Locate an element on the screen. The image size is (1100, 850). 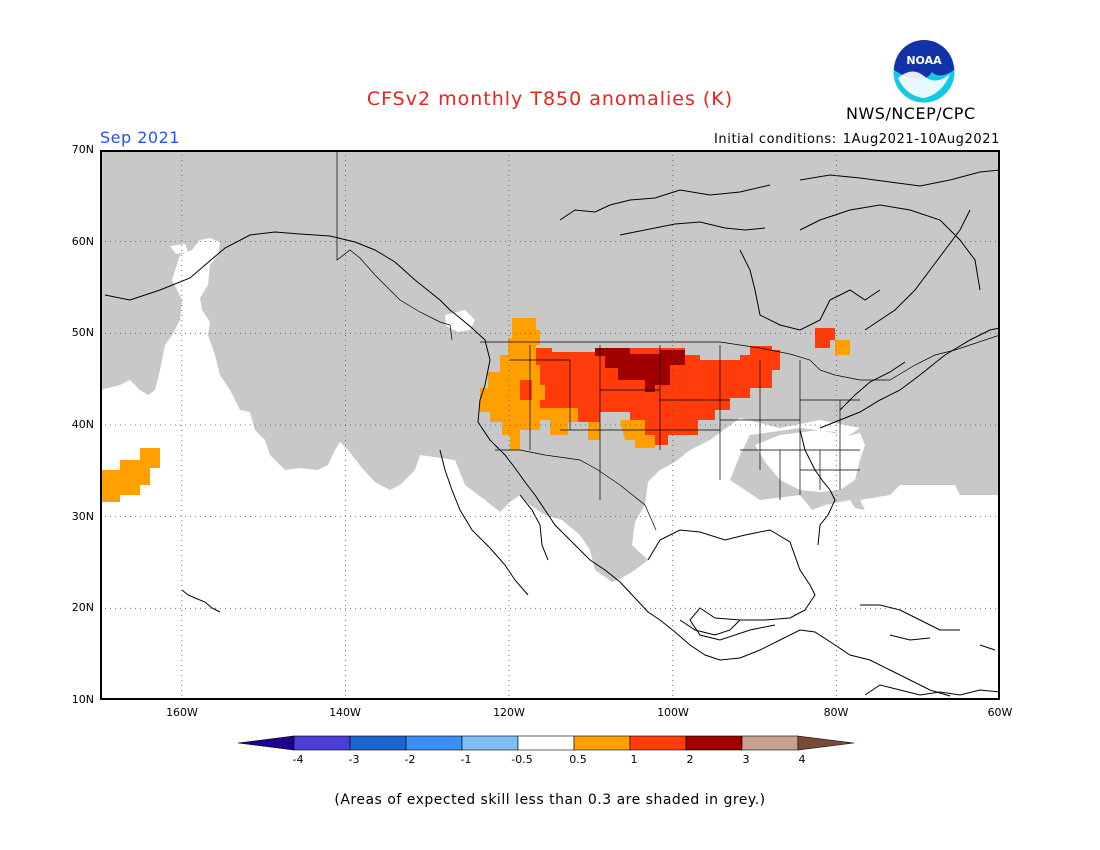
colorbar-label: -3 is located at coordinates (354, 759).